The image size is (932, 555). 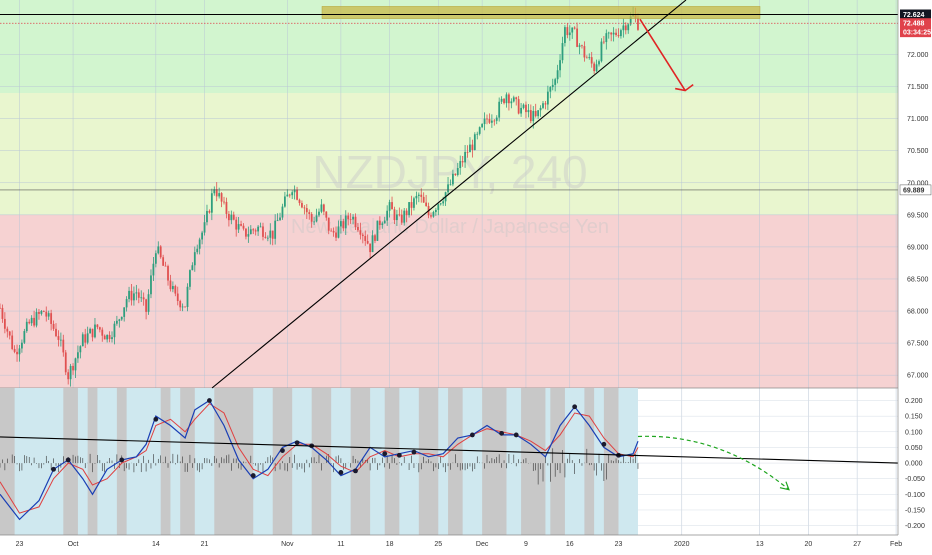 I want to click on time-axis: 23 Oct 14 21 Nov 11 18 25 Dec 9 16 23 2020 13 20 27 Feb, so click(x=451, y=541).